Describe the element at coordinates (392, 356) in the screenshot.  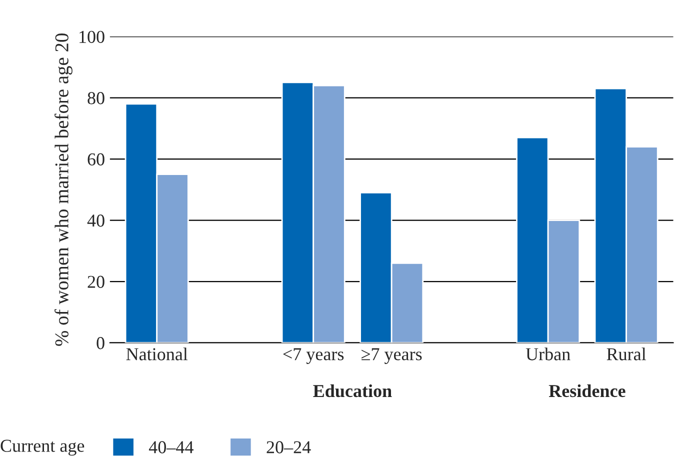
I see `x-tick-label: ≥7 years` at that location.